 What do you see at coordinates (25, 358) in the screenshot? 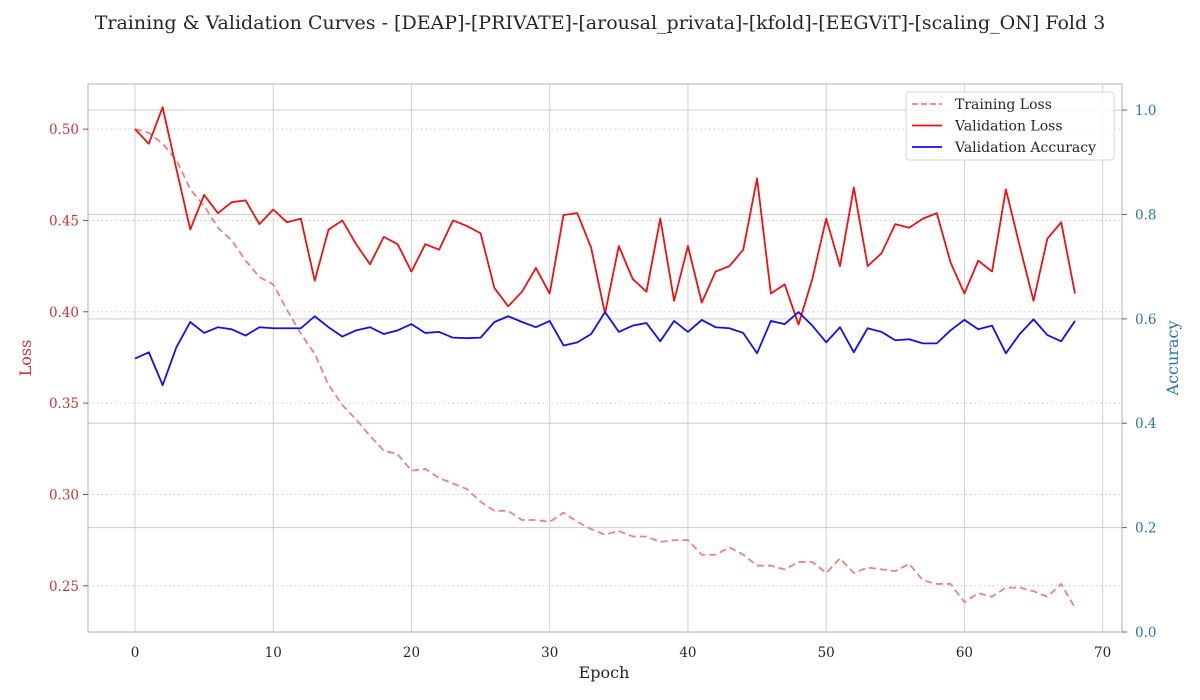
I see `y-axis-left-label: Loss` at bounding box center [25, 358].